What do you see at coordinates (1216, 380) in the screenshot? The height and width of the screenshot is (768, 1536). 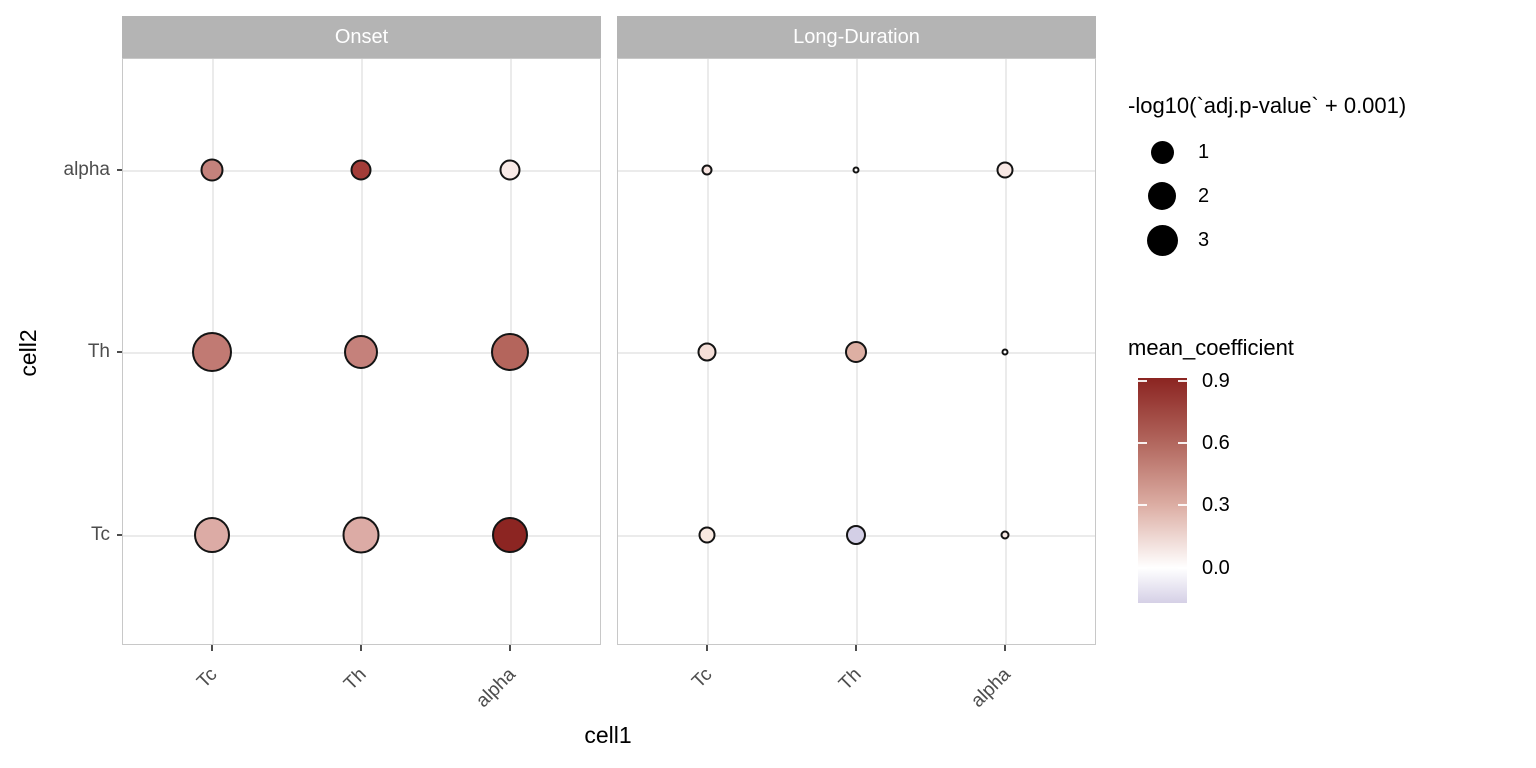 I see `colorbar-label: 0.9` at bounding box center [1216, 380].